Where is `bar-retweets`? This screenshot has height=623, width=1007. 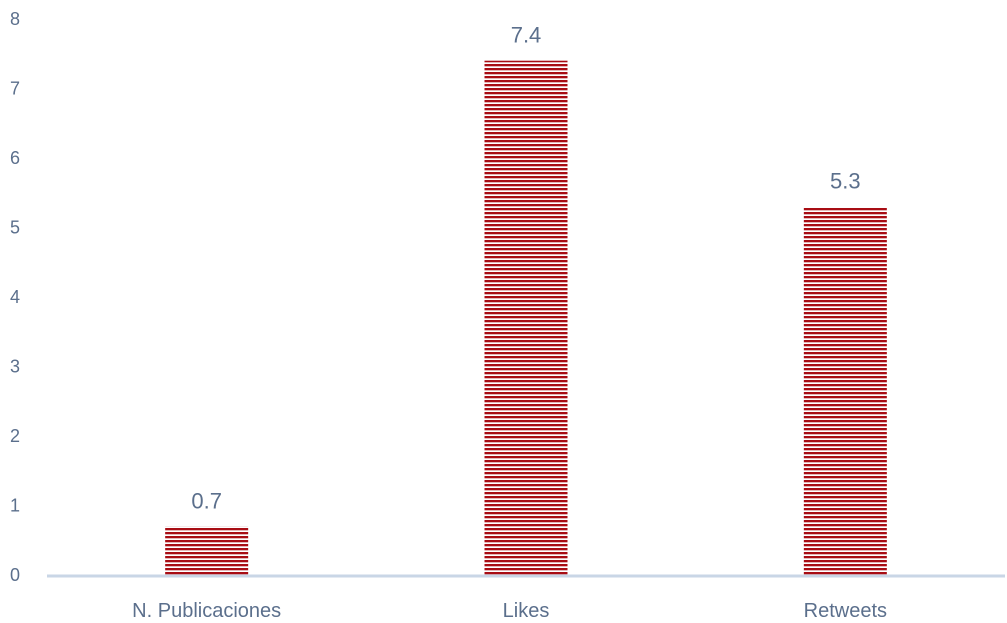 bar-retweets is located at coordinates (845, 390).